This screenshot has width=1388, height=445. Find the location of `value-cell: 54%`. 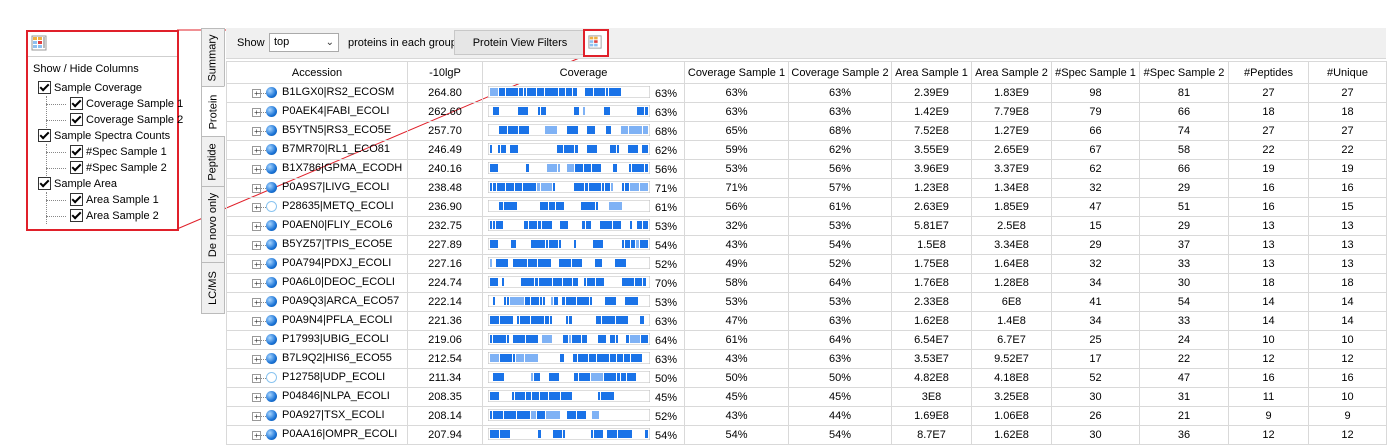

value-cell: 54% is located at coordinates (736, 435).